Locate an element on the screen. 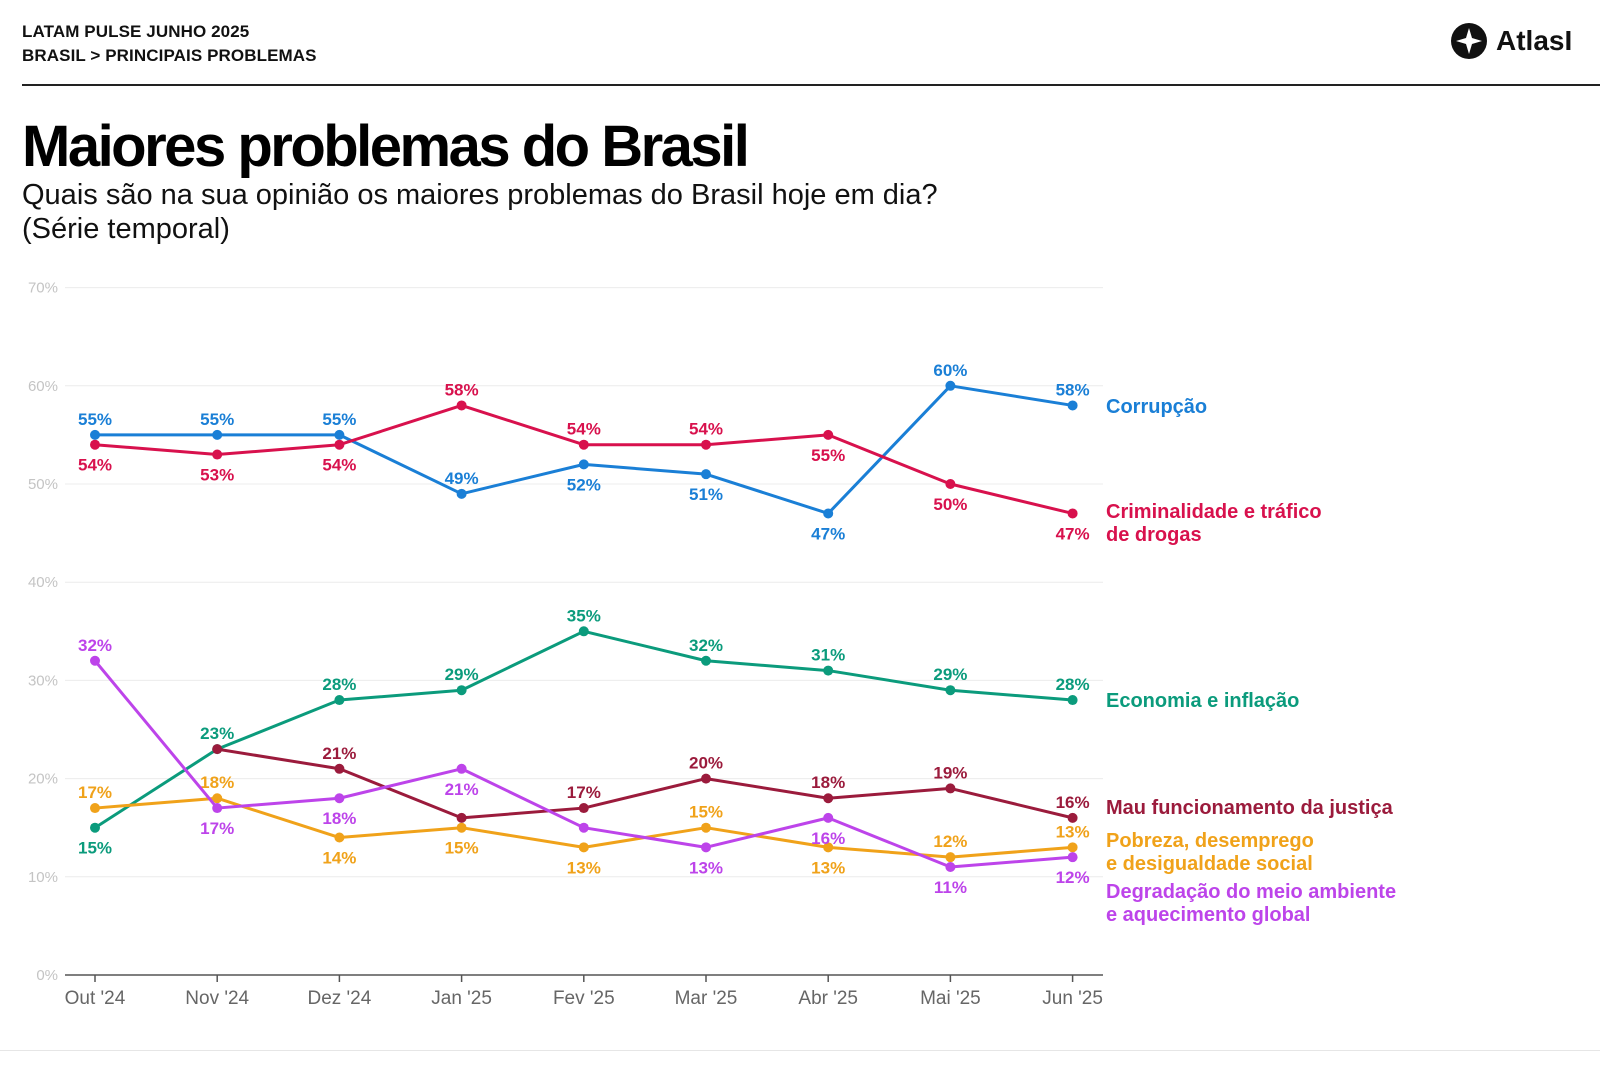  data-label-criminalidade: 53% is located at coordinates (217, 475).